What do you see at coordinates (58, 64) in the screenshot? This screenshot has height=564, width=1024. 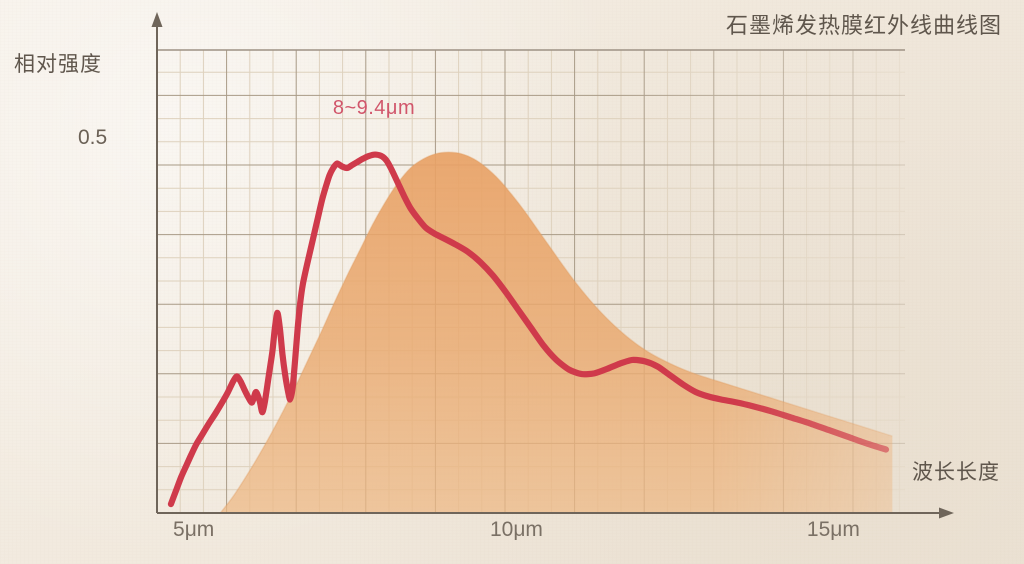 I see `y-axis-title: 相对强度` at bounding box center [58, 64].